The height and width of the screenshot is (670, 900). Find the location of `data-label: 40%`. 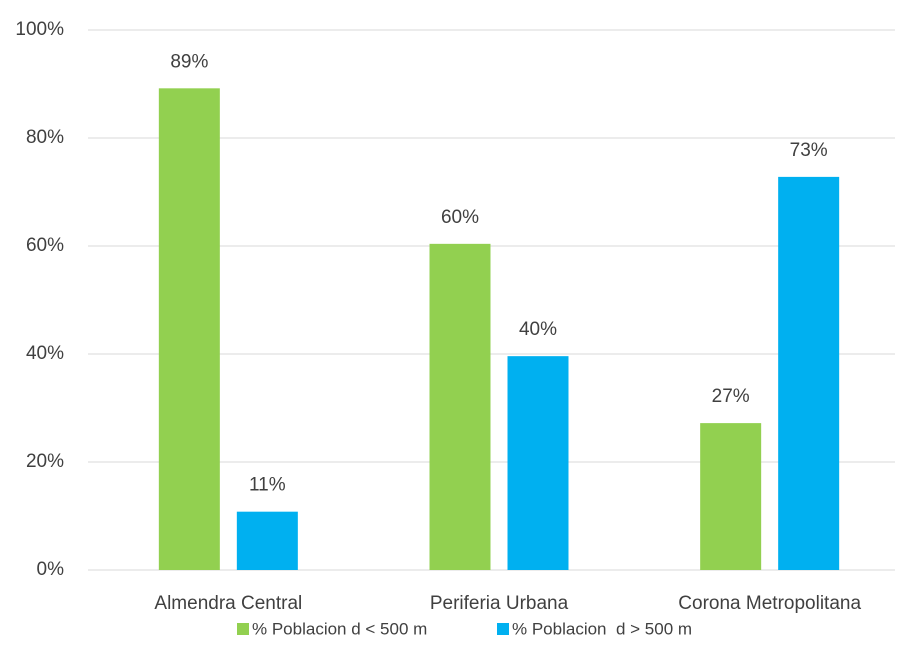

data-label: 40% is located at coordinates (538, 329).